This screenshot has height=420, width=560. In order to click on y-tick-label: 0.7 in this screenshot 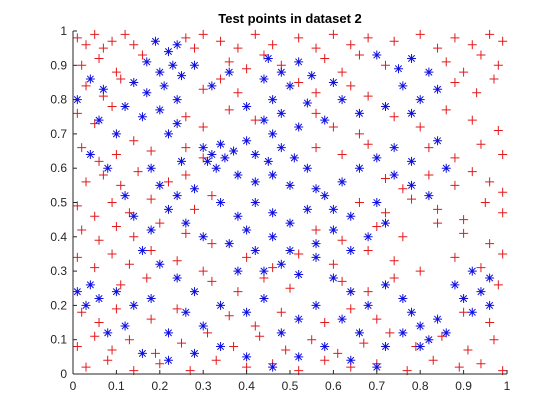, I will do `click(58, 134)`.